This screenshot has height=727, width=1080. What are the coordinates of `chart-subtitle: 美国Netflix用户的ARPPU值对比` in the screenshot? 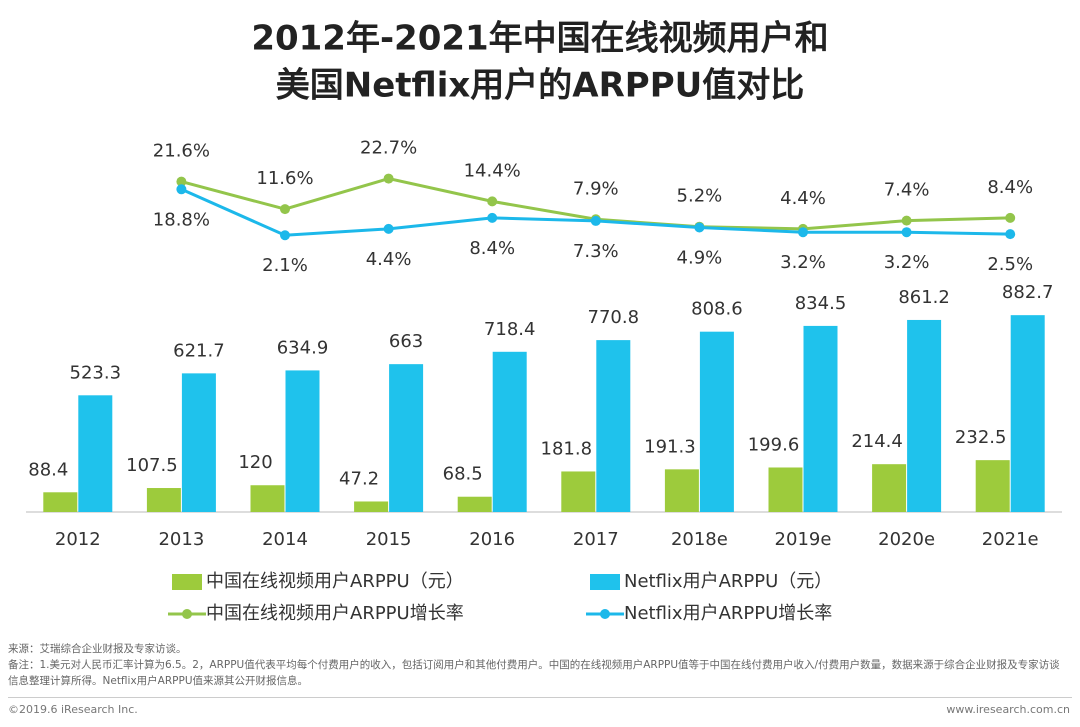 It's located at (540, 86).